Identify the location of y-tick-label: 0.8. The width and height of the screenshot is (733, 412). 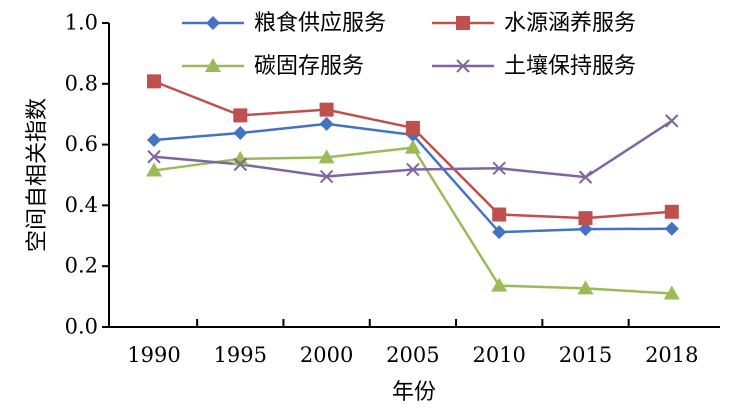
(81, 83).